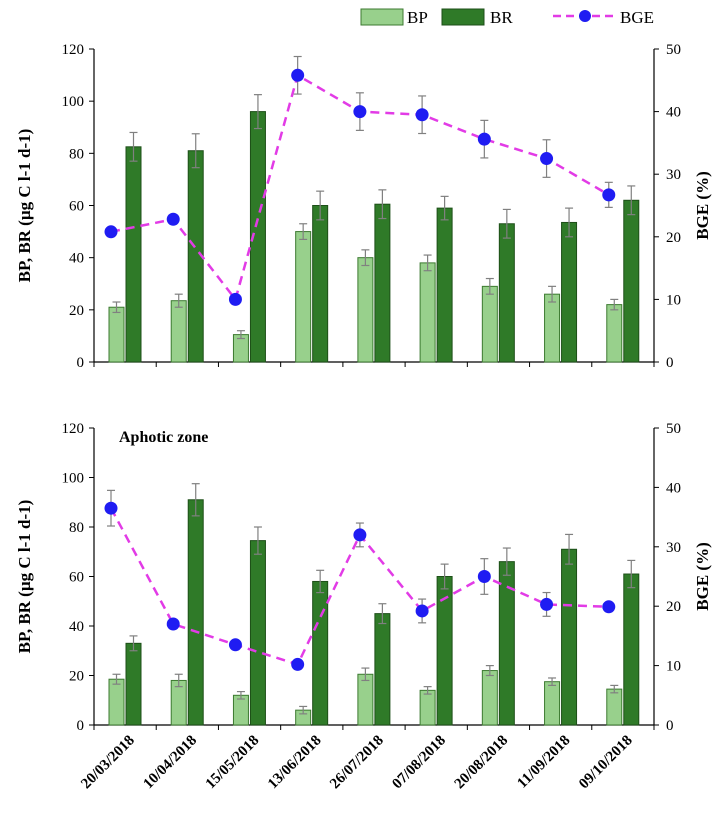 This screenshot has height=825, width=725. Describe the element at coordinates (543, 762) in the screenshot. I see `x-category-label: 11/09/2018` at that location.